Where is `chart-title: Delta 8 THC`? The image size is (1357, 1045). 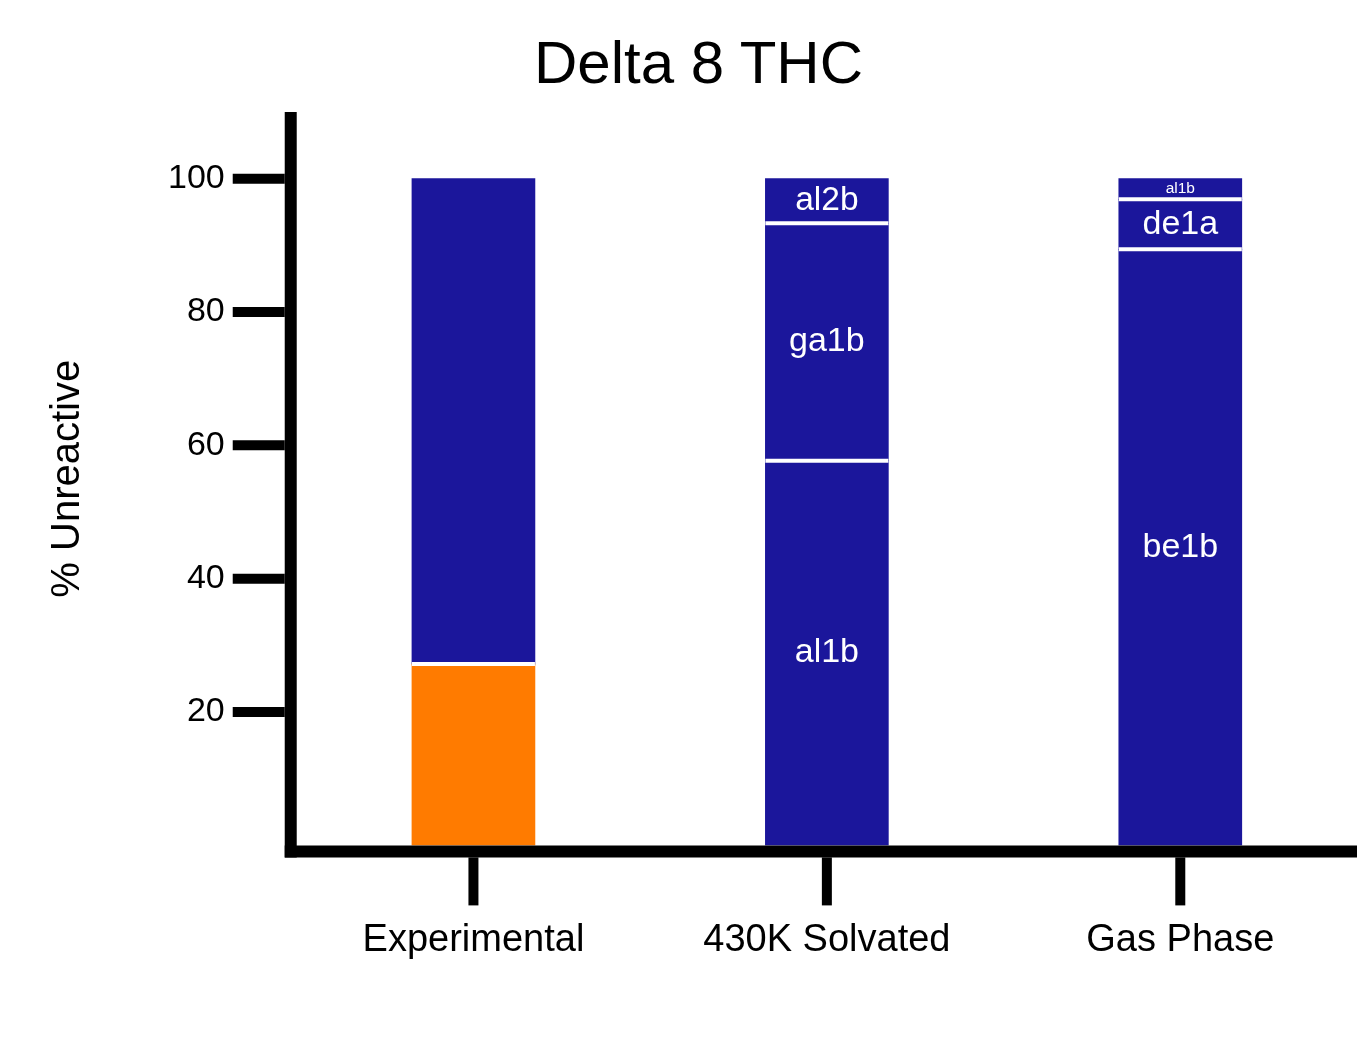 chart-title: Delta 8 THC is located at coordinates (698, 62).